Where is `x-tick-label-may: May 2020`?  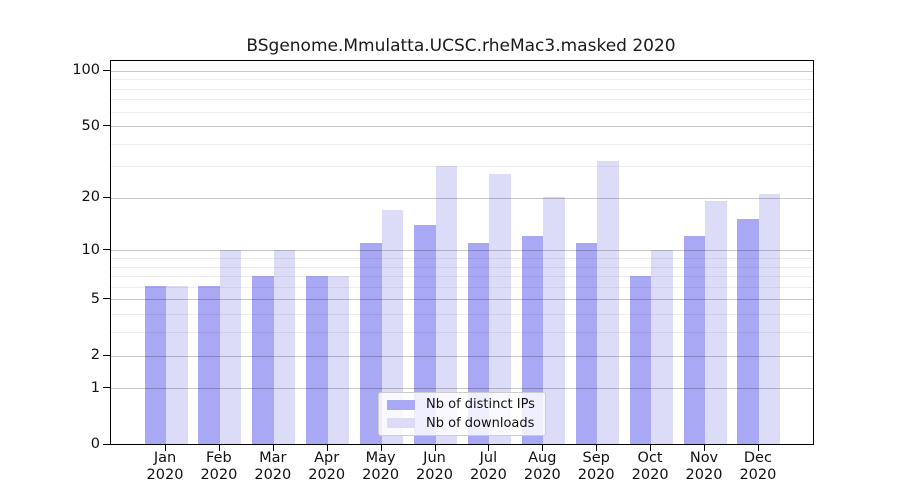
x-tick-label-may: May 2020 is located at coordinates (381, 467).